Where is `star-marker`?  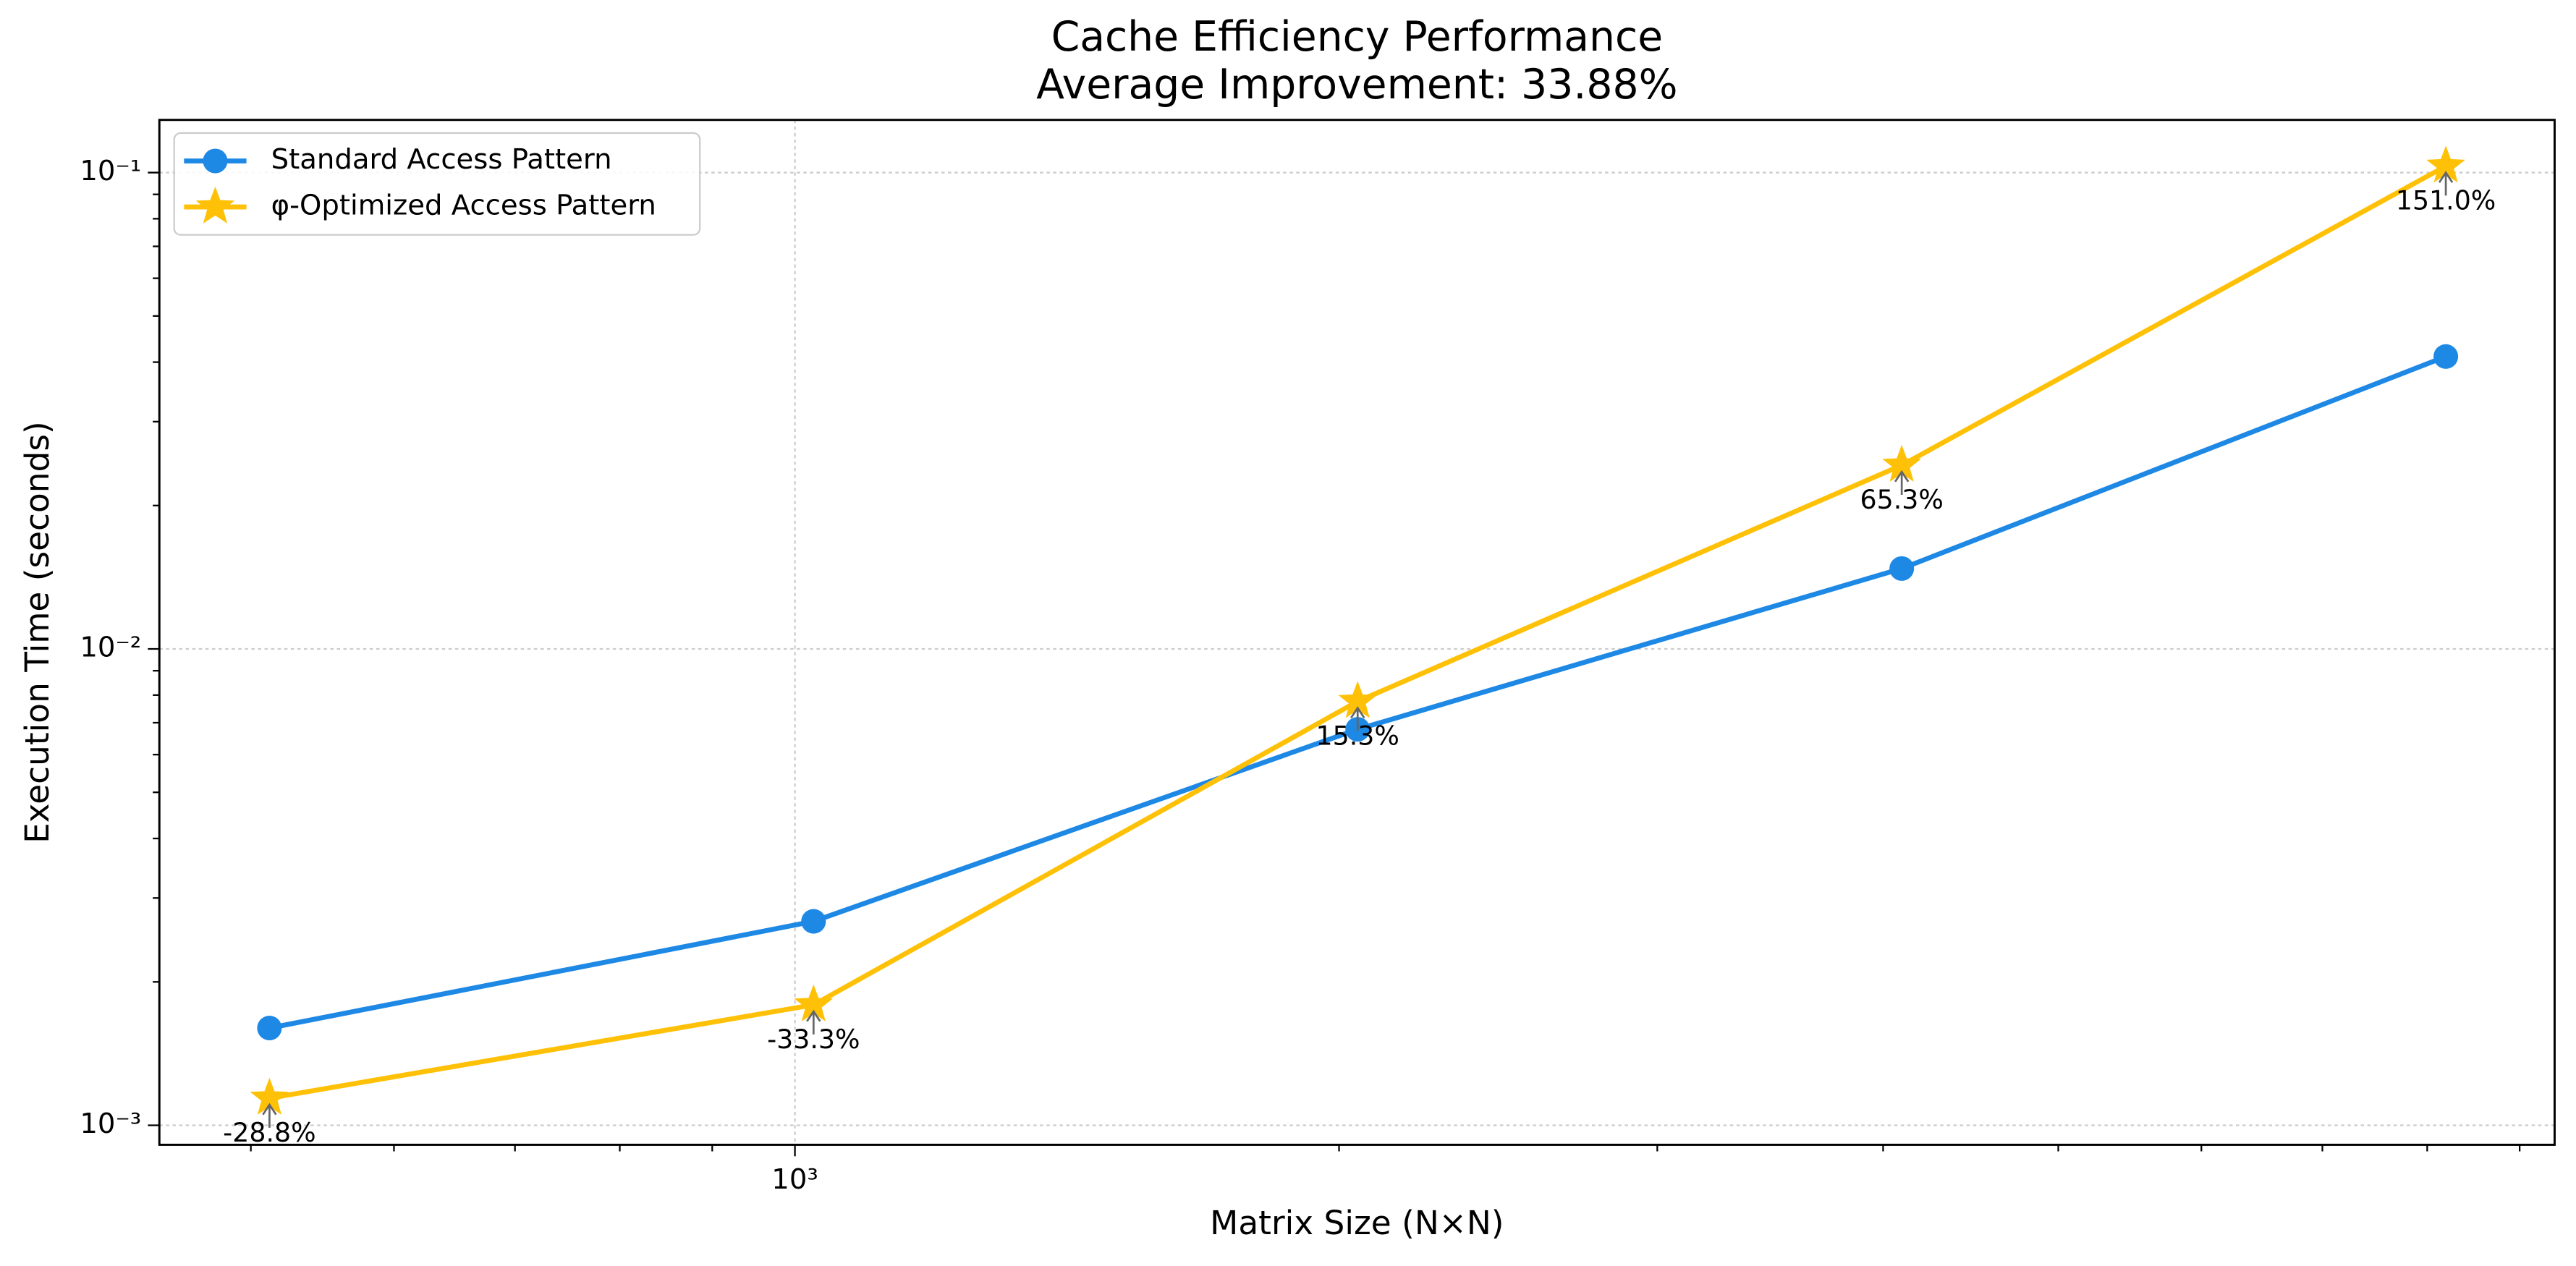 star-marker is located at coordinates (215, 205).